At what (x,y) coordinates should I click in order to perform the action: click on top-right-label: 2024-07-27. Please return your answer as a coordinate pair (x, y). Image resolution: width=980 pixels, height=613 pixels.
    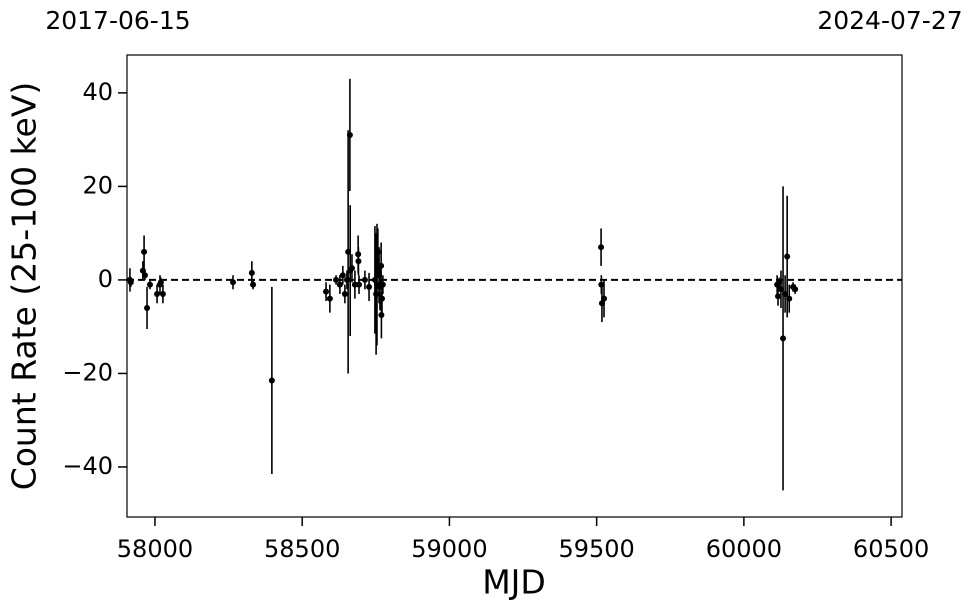
    Looking at the image, I should click on (889, 20).